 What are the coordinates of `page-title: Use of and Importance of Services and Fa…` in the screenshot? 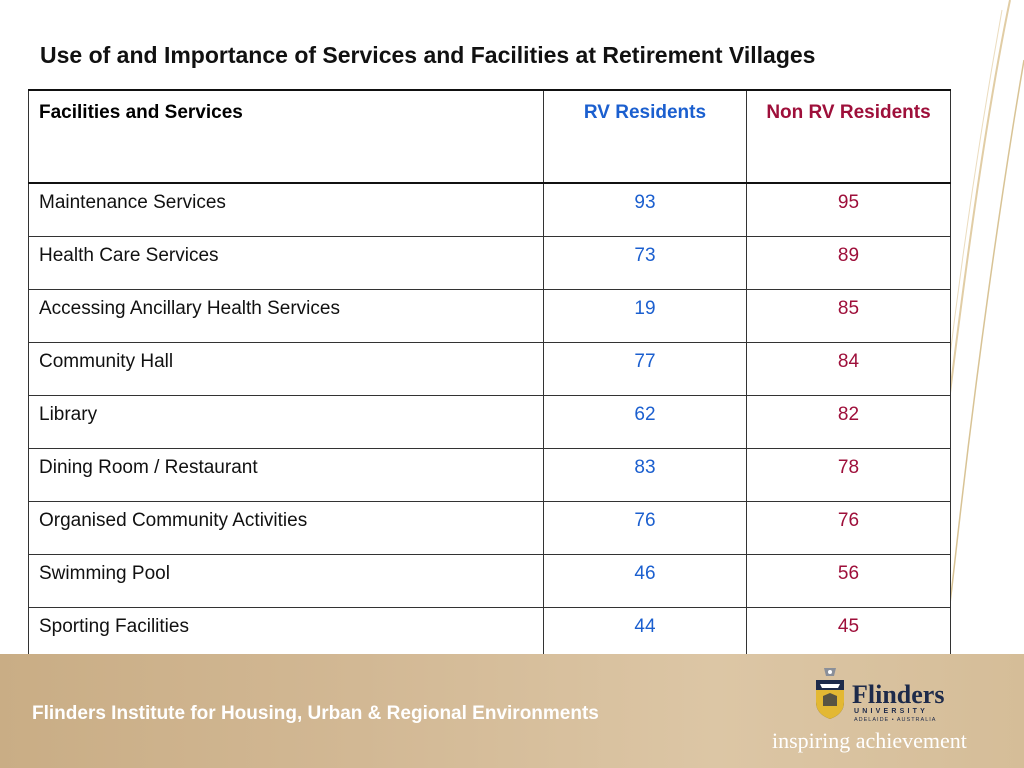 It's located at (428, 55).